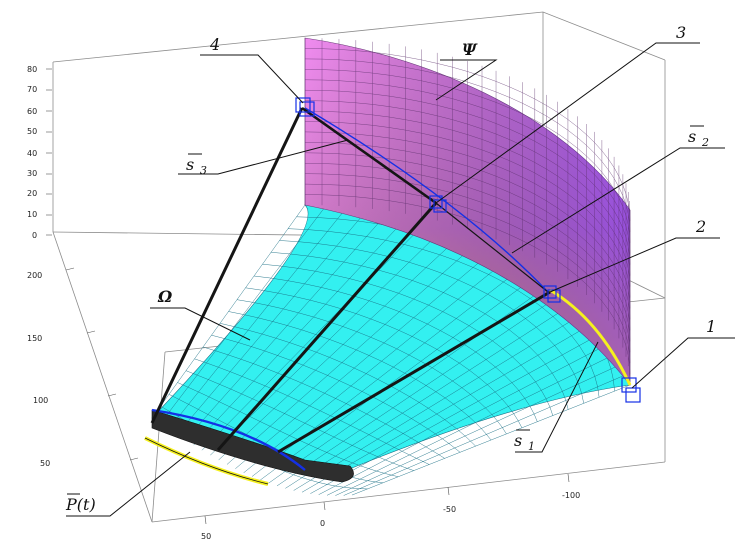 The width and height of the screenshot is (746, 545). What do you see at coordinates (492, 247) in the screenshot?
I see `ray-top-extend` at bounding box center [492, 247].